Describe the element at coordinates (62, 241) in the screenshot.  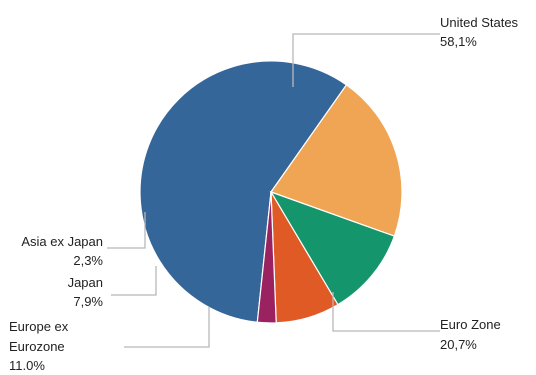
I see `slice-label-asia-ex-japan: Asia ex Japan` at that location.